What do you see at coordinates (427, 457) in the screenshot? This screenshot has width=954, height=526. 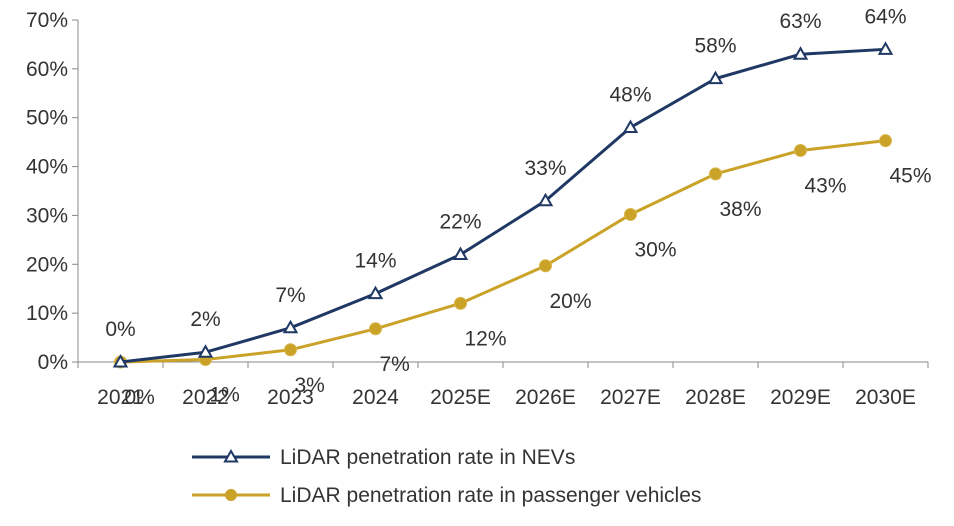 I see `legend-label: LiDAR penetration rate in NEVs` at bounding box center [427, 457].